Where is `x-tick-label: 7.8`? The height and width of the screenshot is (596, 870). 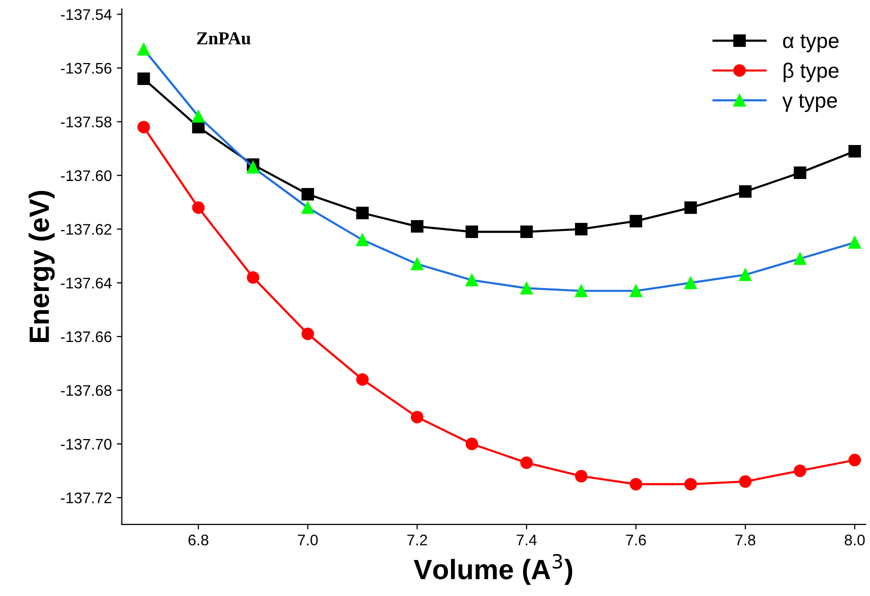
x-tick-label: 7.8 is located at coordinates (745, 540).